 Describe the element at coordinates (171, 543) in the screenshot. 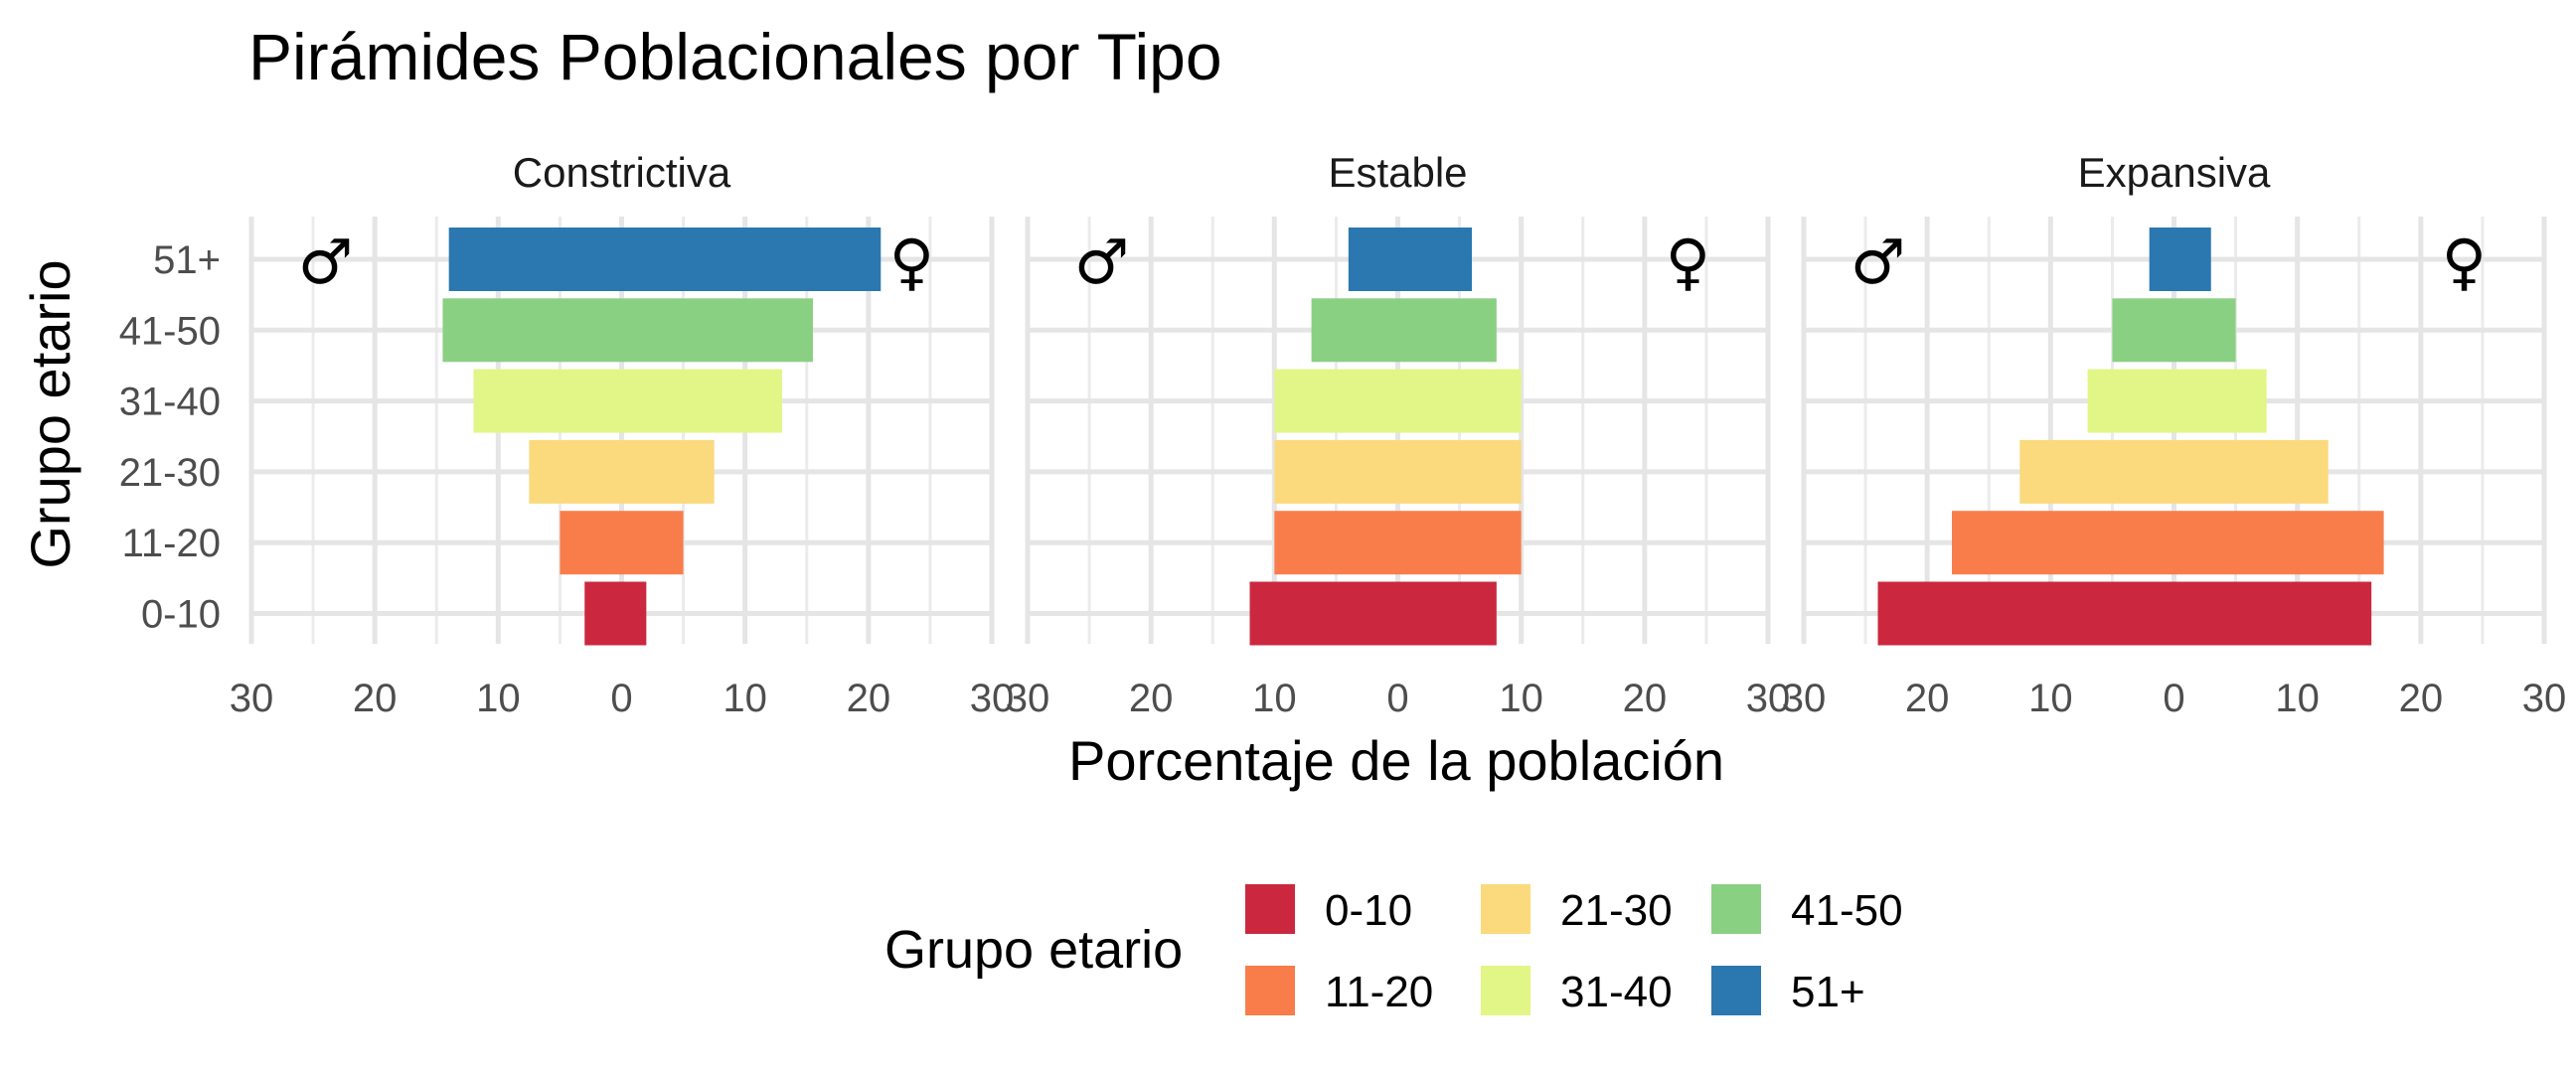

I see `y-tick-label: 11-20` at that location.